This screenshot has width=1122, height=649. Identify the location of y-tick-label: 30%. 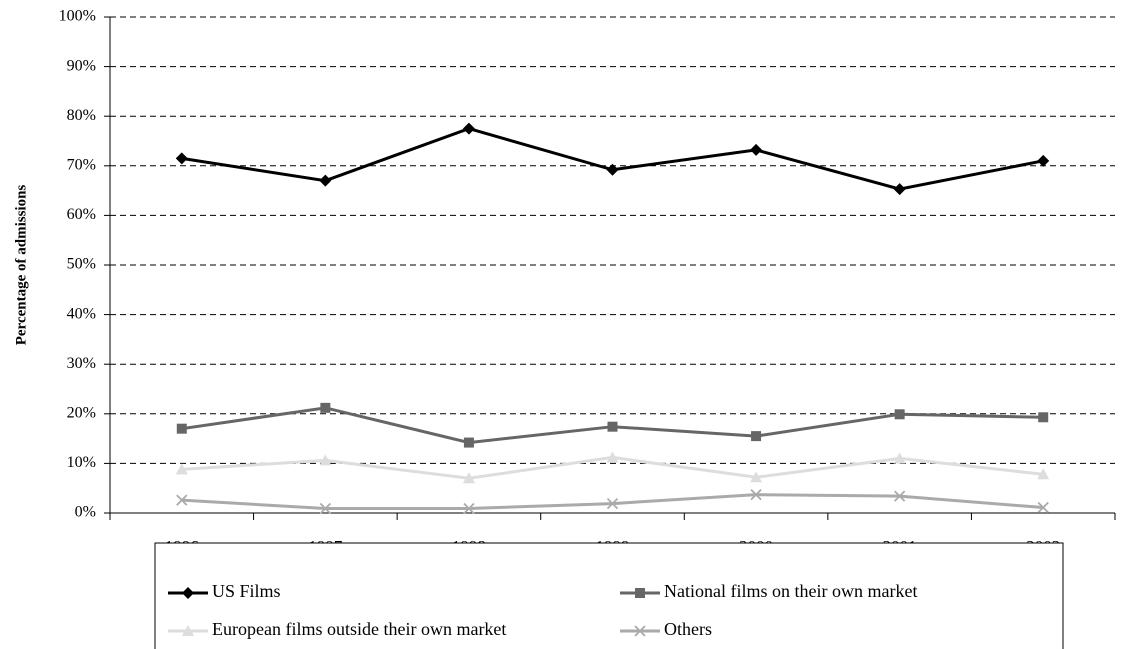
(81, 363).